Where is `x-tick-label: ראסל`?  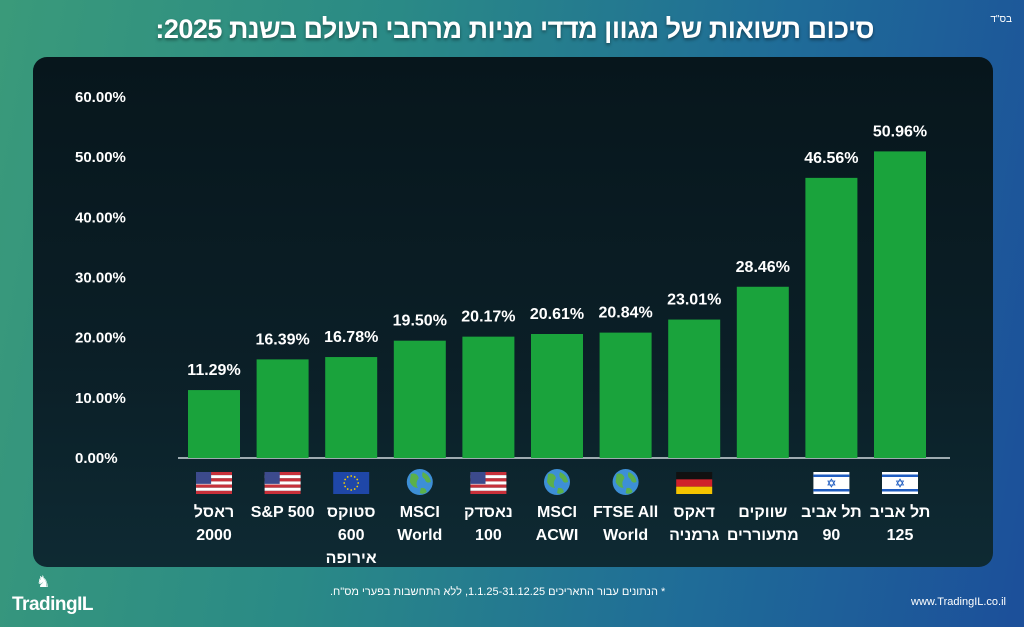
x-tick-label: ראסל is located at coordinates (214, 512).